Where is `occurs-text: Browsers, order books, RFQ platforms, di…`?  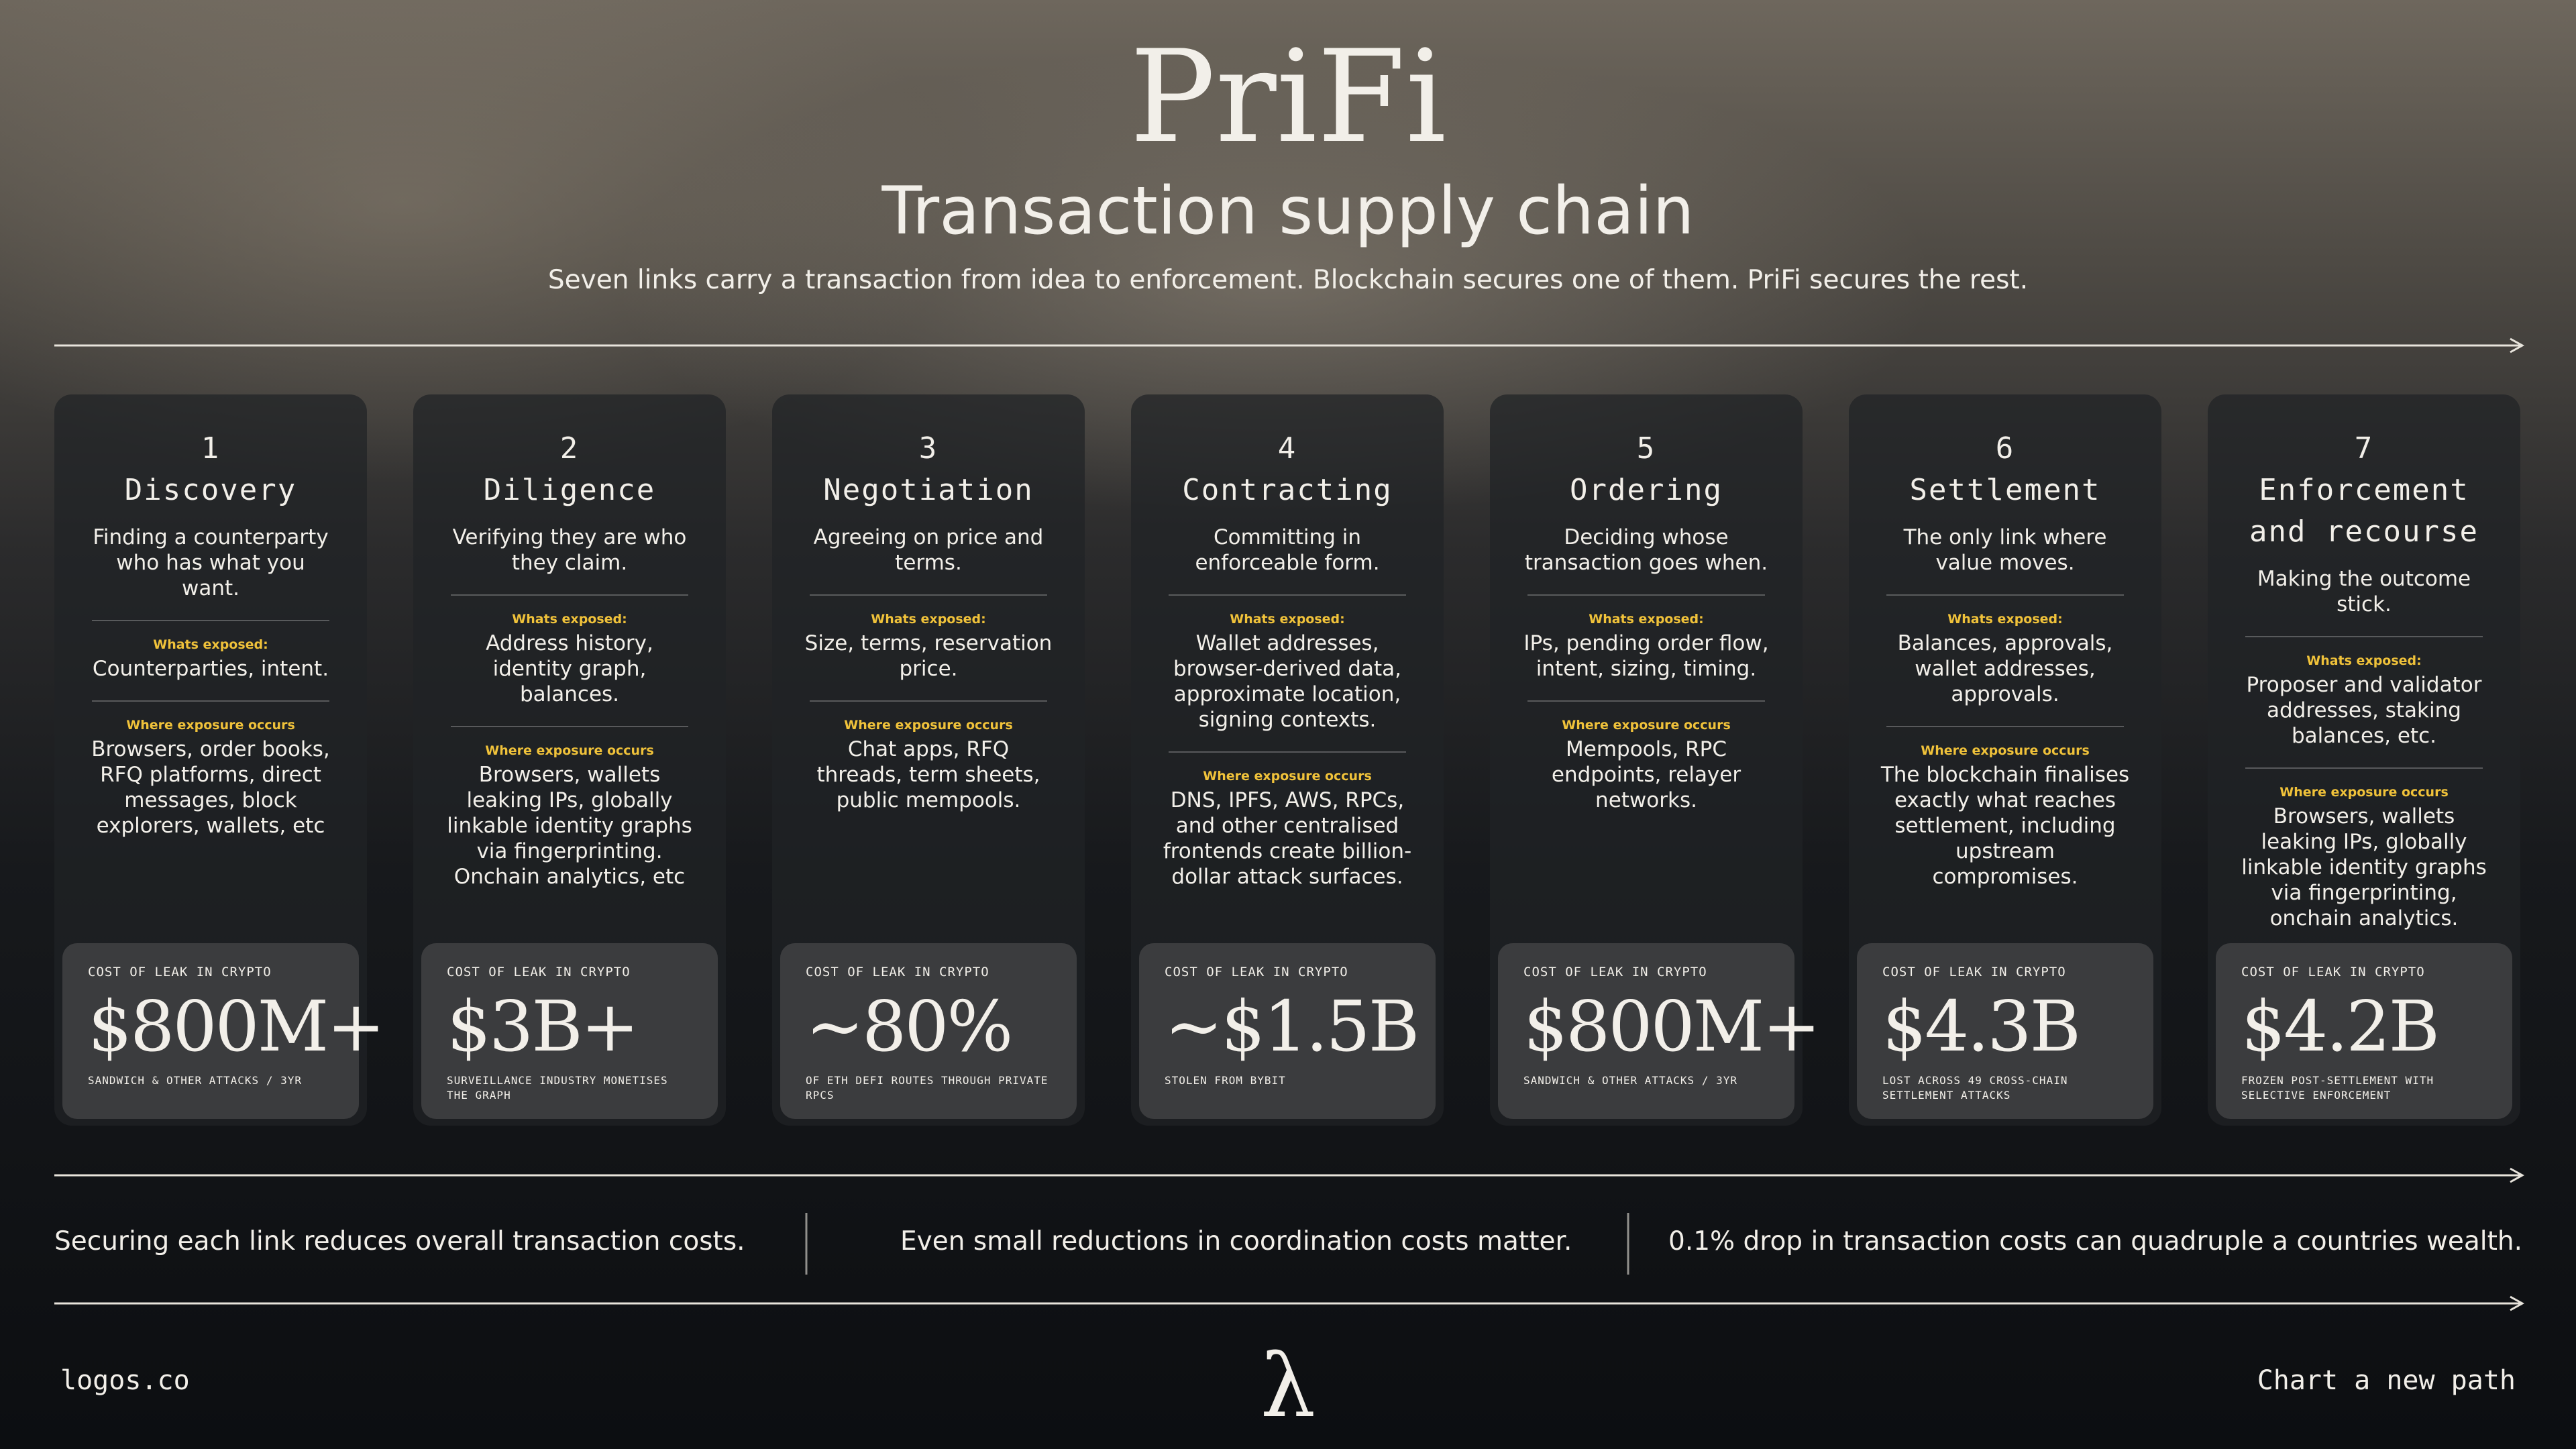 occurs-text: Browsers, order books, RFQ platforms, di… is located at coordinates (210, 787).